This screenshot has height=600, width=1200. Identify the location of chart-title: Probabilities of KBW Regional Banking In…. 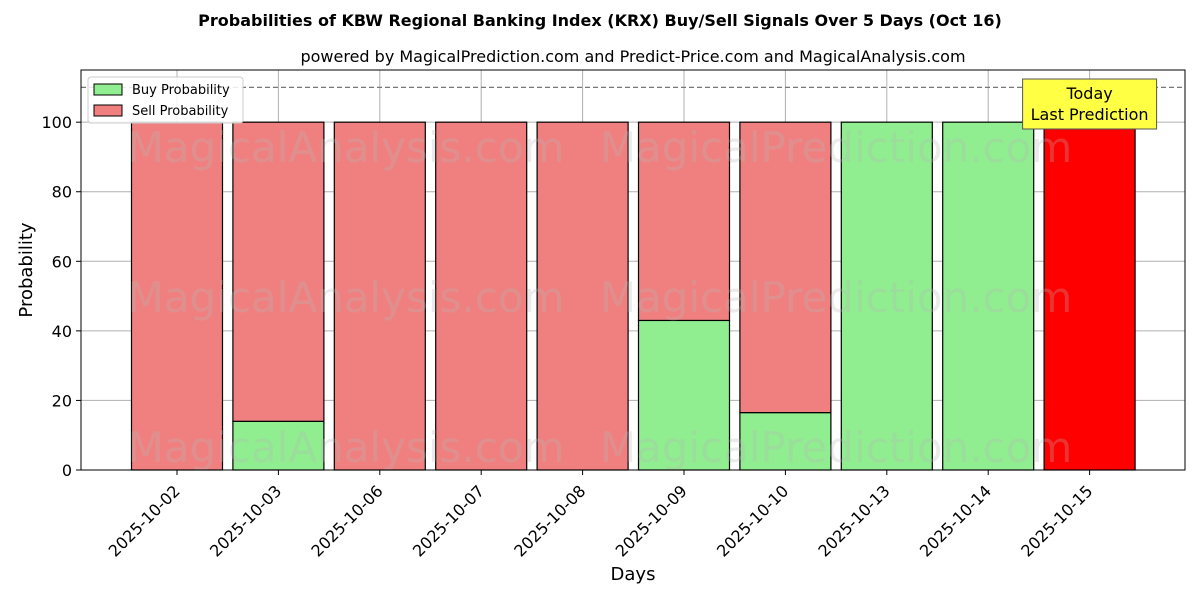
(600, 20).